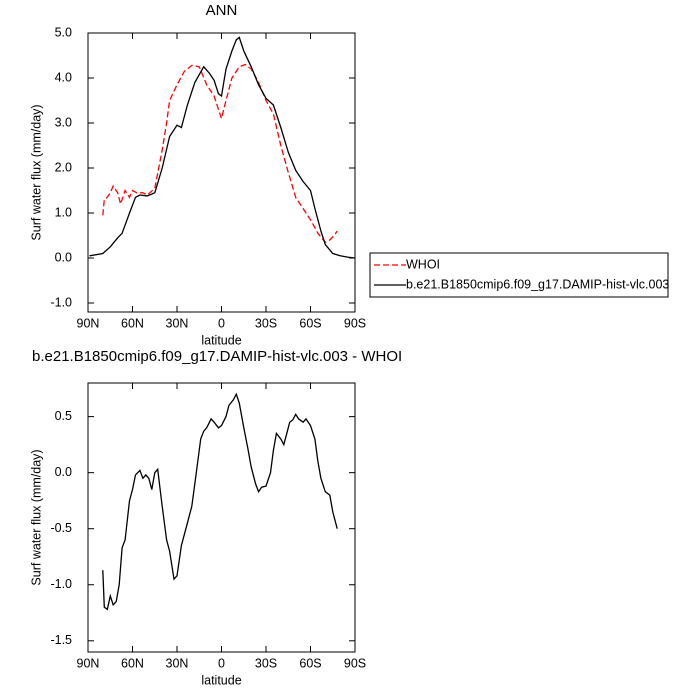 This screenshot has width=700, height=700. I want to click on y-tick-label: 4.0, so click(63, 77).